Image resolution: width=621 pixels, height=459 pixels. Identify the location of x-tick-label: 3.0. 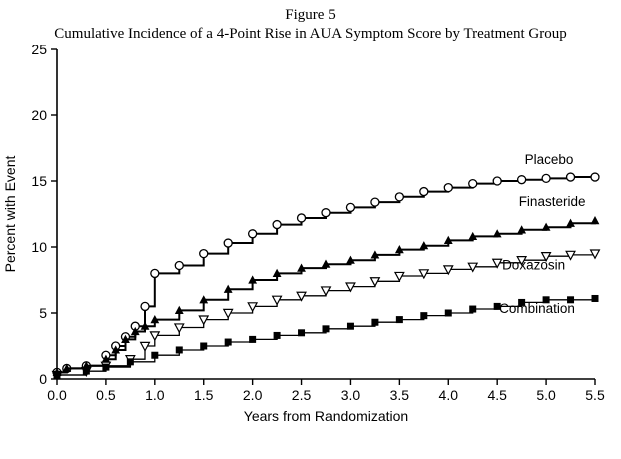
(351, 395).